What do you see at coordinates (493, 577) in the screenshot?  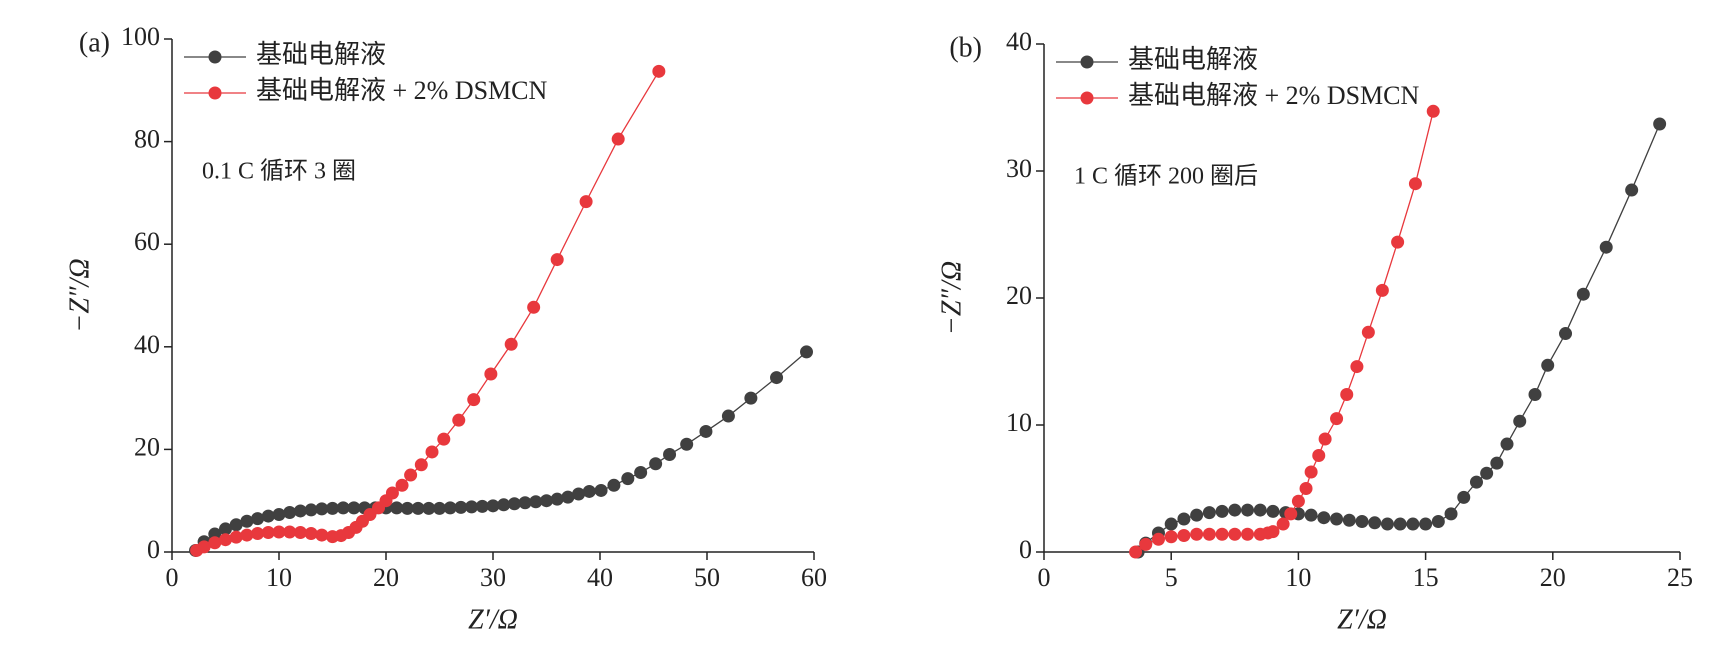 I see `x-tick-label: 30` at bounding box center [493, 577].